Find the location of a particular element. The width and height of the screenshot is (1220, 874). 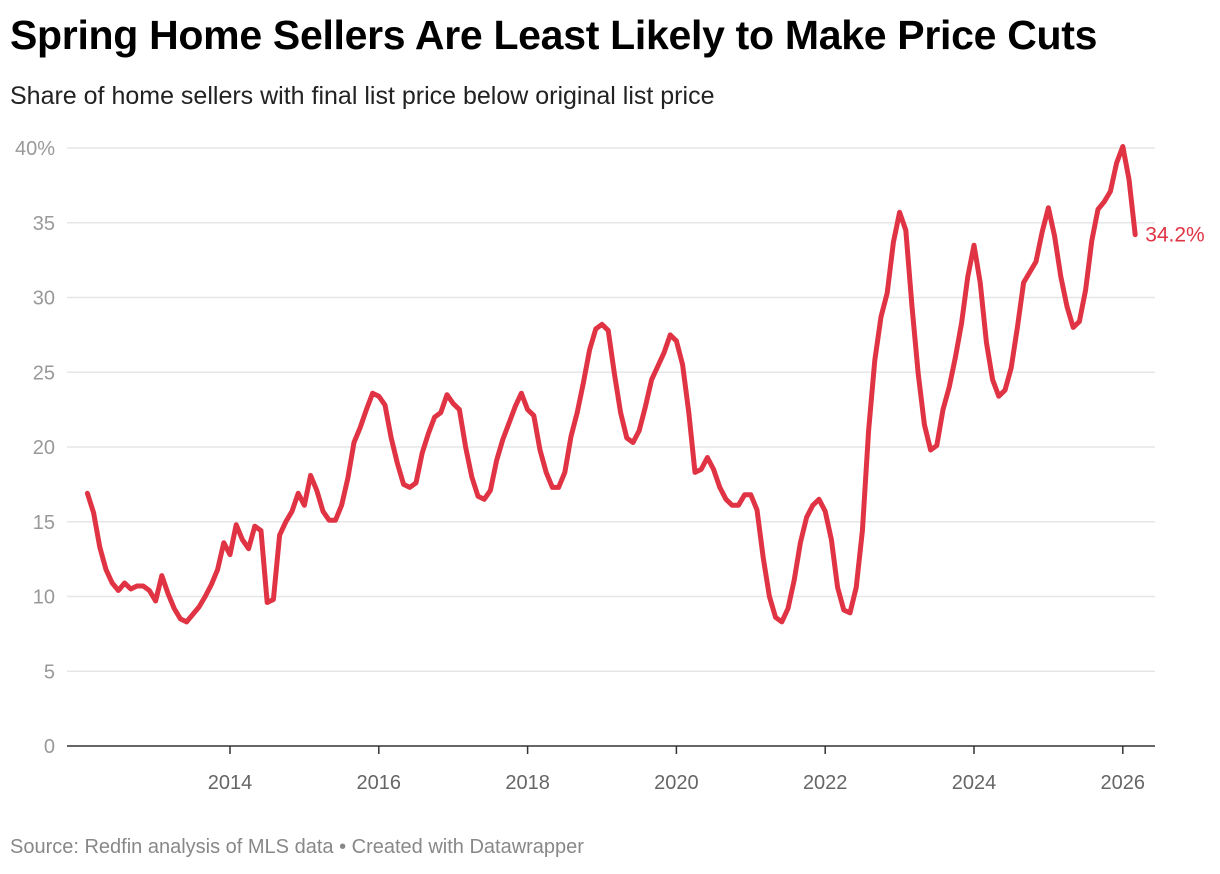

y-tick-label: 20 is located at coordinates (44, 448).